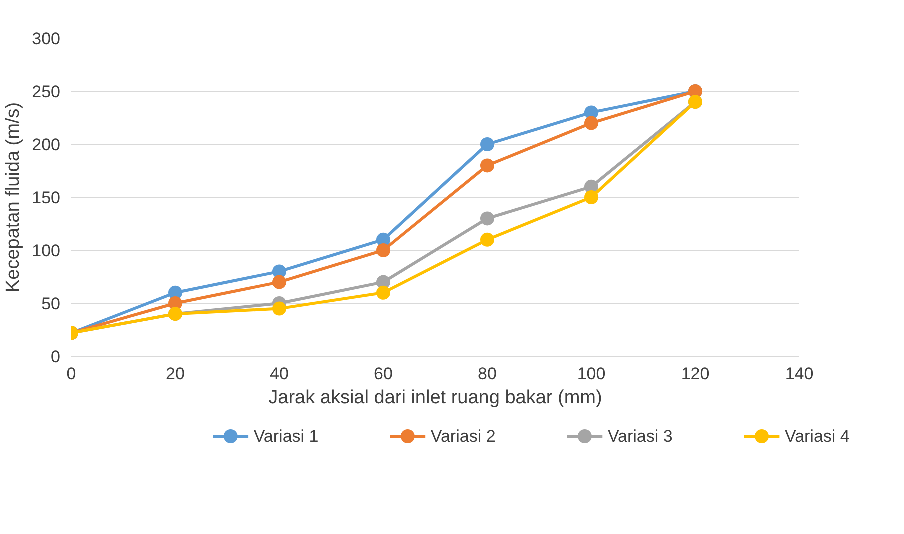  Describe the element at coordinates (46, 39) in the screenshot. I see `y-tick-label: 300` at that location.